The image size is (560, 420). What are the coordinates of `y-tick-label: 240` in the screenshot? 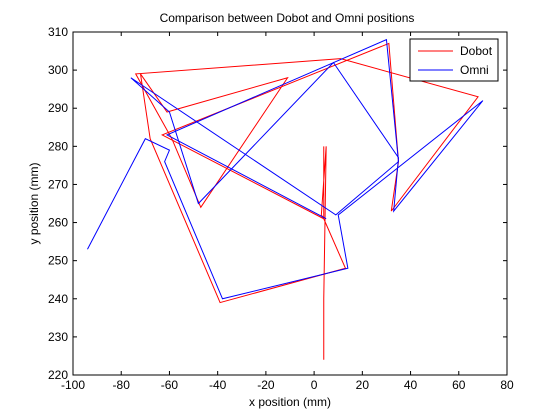 It's located at (58, 299).